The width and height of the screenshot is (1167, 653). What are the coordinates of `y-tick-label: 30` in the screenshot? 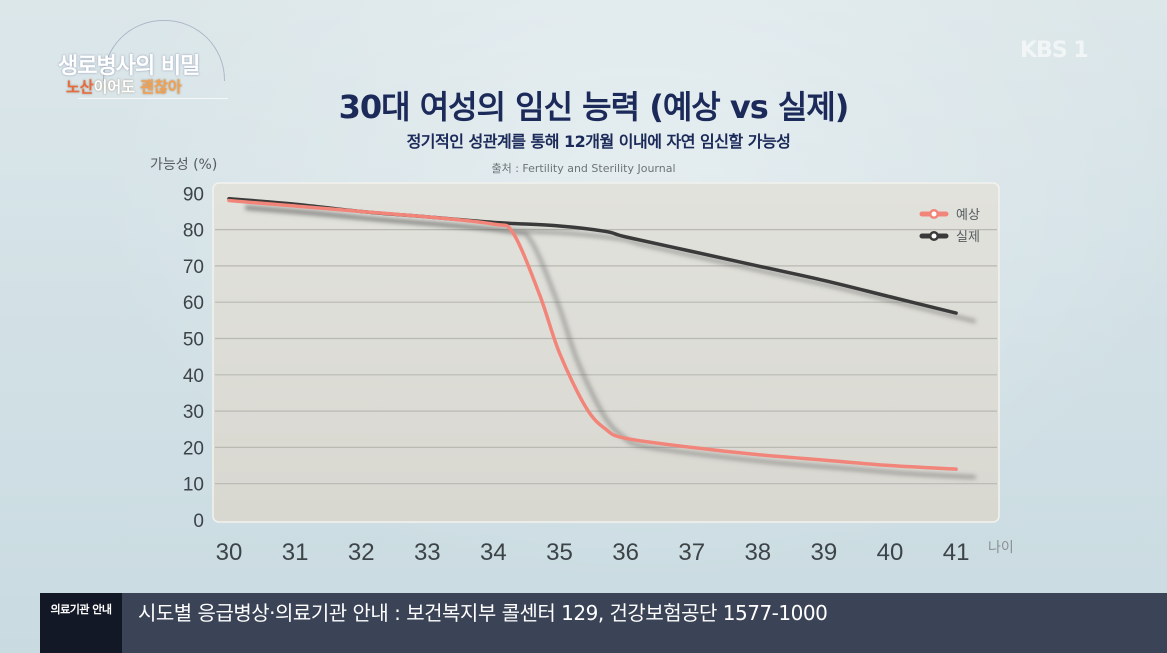 It's located at (193, 412).